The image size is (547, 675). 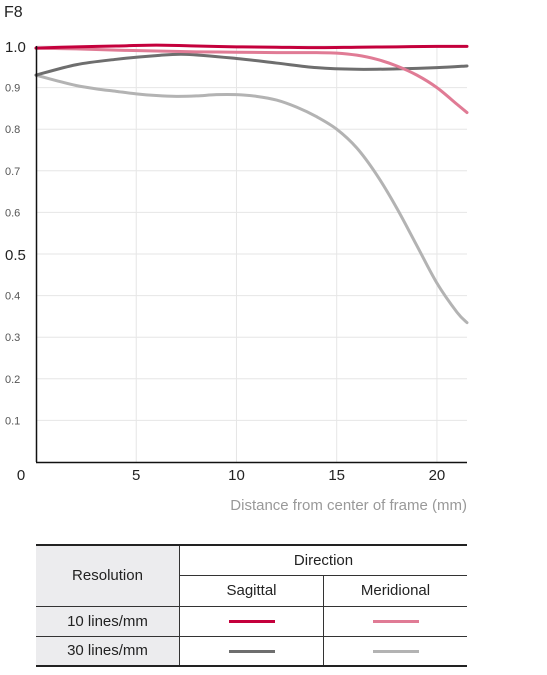 What do you see at coordinates (15, 47) in the screenshot?
I see `y-tick-label: 1.0` at bounding box center [15, 47].